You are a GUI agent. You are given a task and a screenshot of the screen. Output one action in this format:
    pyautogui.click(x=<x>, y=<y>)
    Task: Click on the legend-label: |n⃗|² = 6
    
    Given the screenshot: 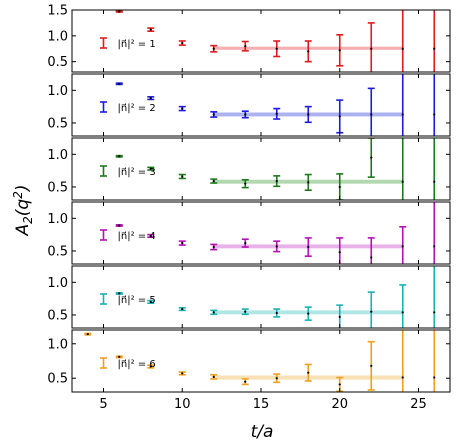 What is the action you would take?
    pyautogui.click(x=137, y=364)
    